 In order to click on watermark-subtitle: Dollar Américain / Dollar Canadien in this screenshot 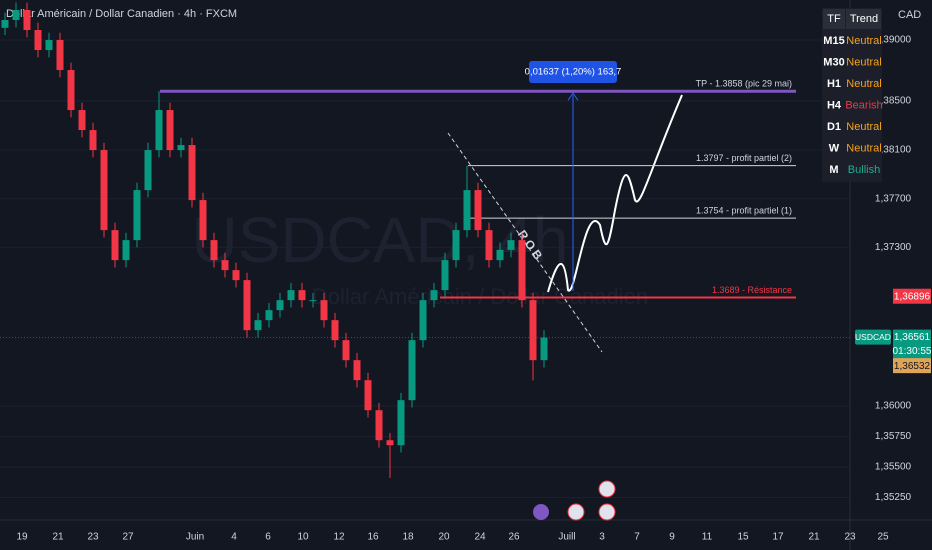, I will do `click(480, 296)`.